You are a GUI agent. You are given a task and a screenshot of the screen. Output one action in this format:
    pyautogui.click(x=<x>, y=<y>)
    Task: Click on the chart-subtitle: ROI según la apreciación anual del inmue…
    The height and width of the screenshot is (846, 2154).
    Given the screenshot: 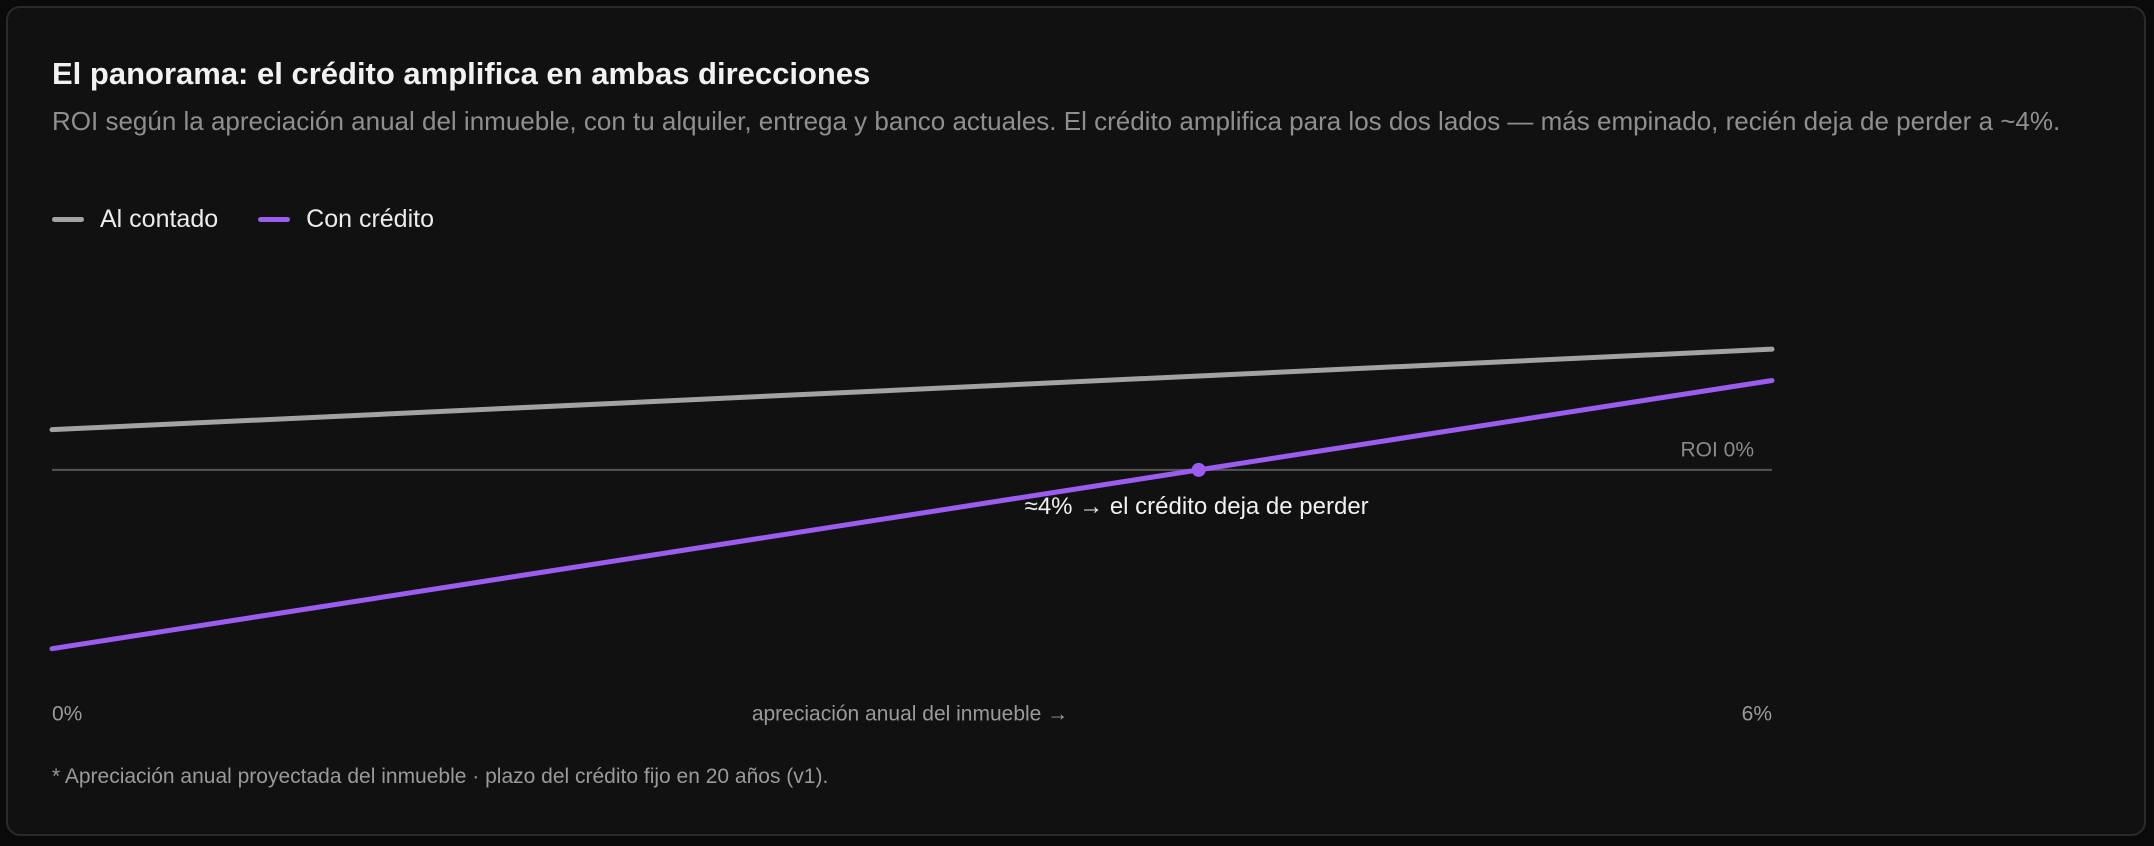 What is the action you would take?
    pyautogui.click(x=1056, y=121)
    